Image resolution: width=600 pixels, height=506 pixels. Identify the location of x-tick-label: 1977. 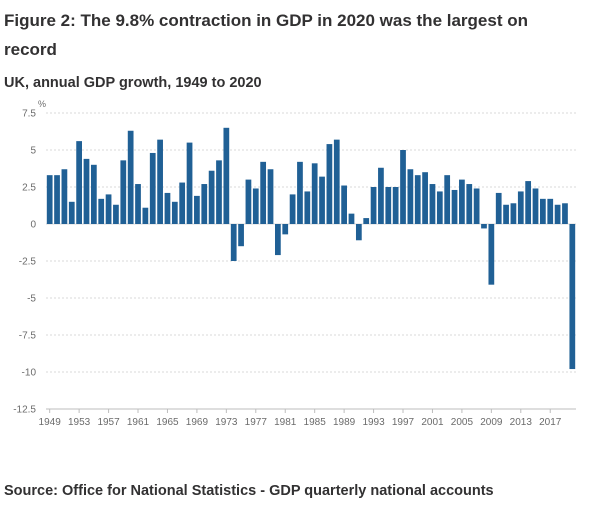
(256, 422).